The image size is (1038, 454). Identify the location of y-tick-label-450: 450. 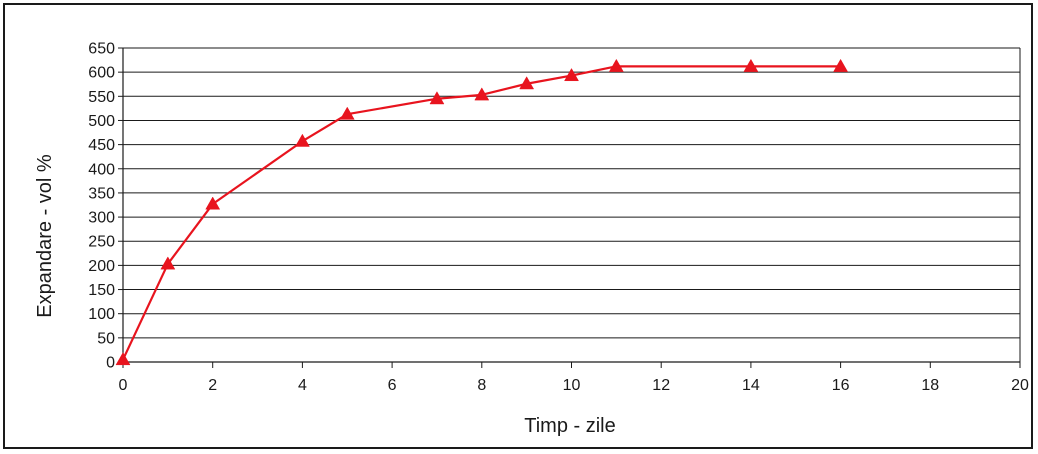
(101, 145).